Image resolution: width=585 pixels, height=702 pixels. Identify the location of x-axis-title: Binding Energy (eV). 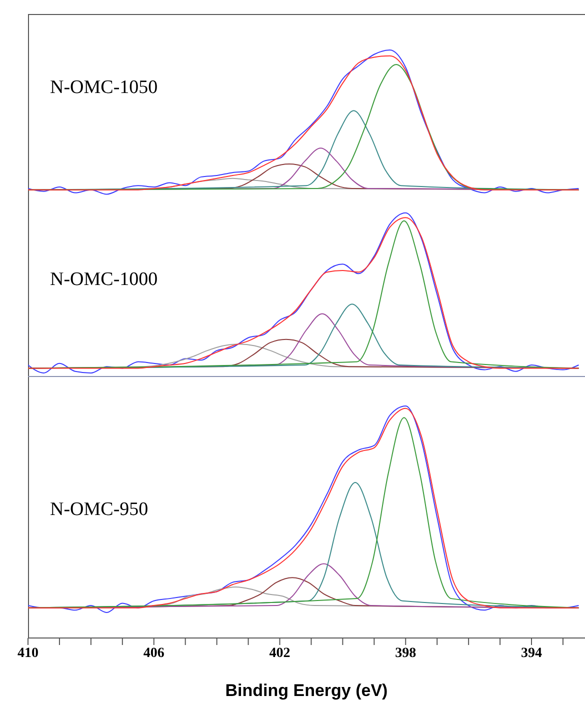
(306, 690).